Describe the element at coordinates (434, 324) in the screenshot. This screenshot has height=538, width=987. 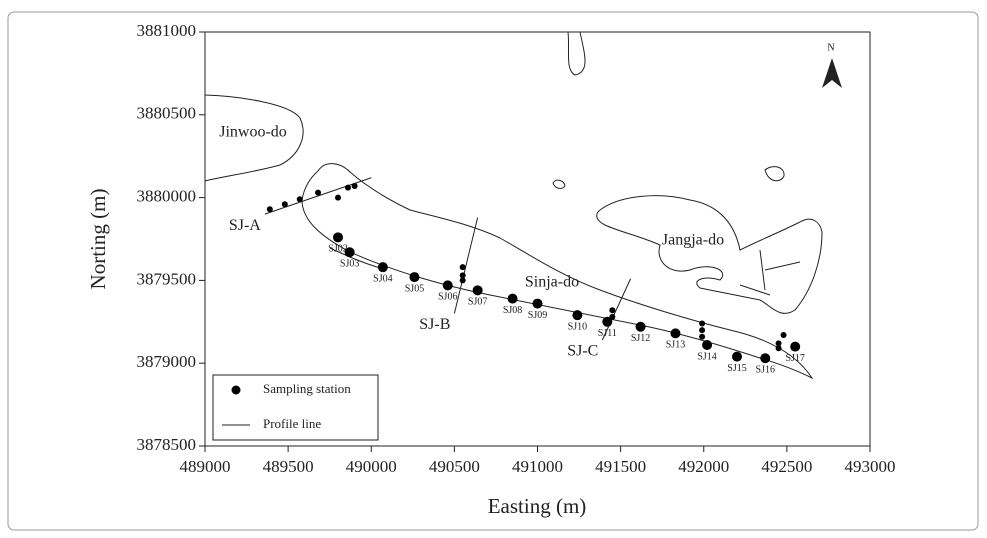
I see `profile-label: SJ-B` at that location.